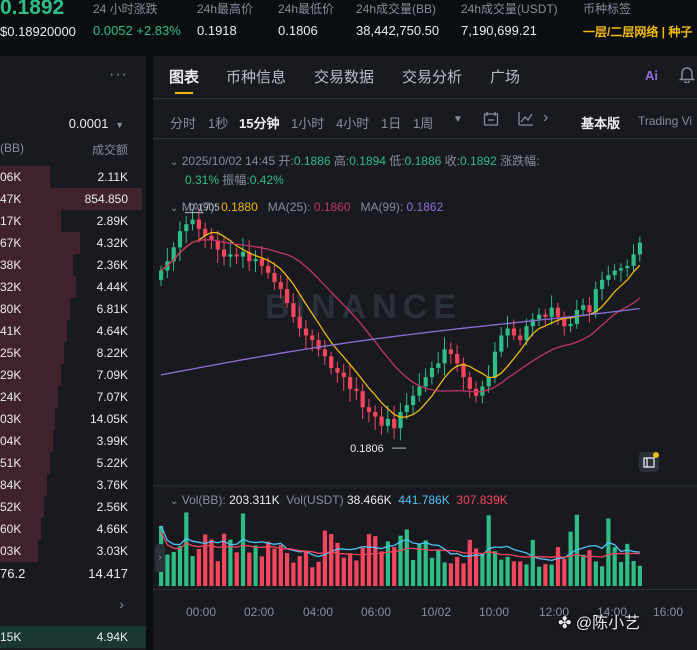  Describe the element at coordinates (344, 77) in the screenshot. I see `tab-2: 交易数据` at that location.